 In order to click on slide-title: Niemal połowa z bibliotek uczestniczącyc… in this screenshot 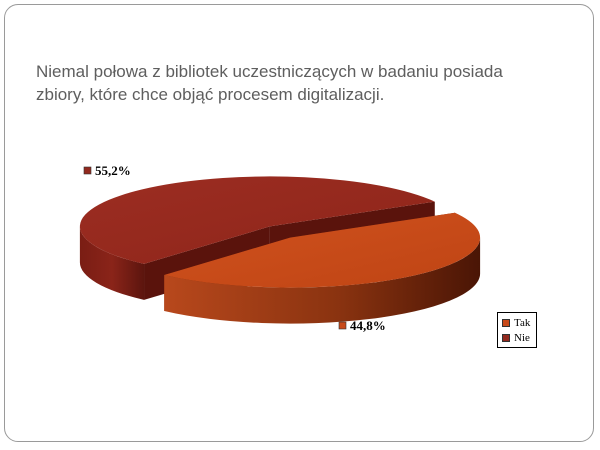, I will do `click(269, 83)`.